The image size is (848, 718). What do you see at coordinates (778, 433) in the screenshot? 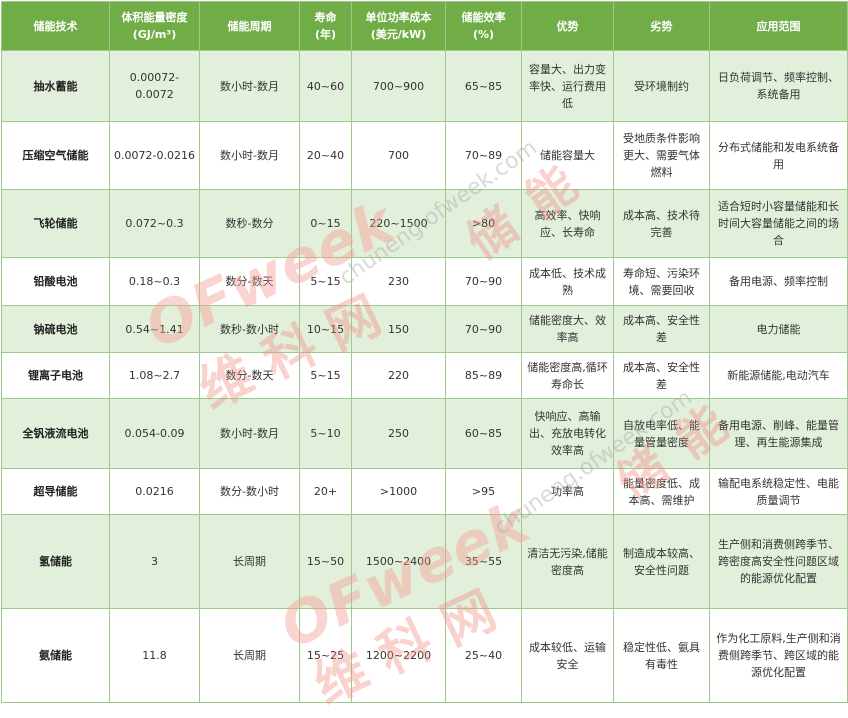
I see `table-cell: 备用电源、削峰、能量管理、再生能源集成` at bounding box center [778, 433].